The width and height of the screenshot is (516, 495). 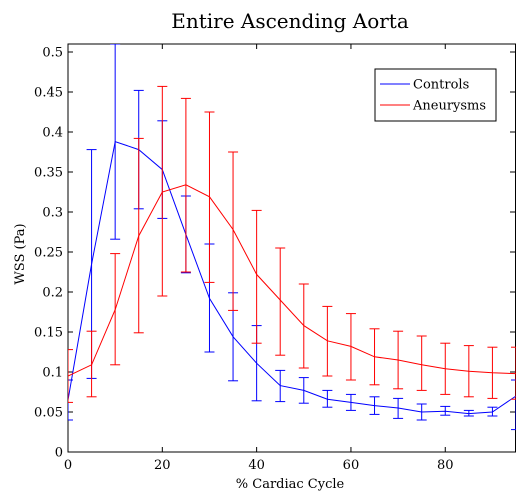 I want to click on chart-title: Entire Ascending Aorta, so click(x=290, y=21).